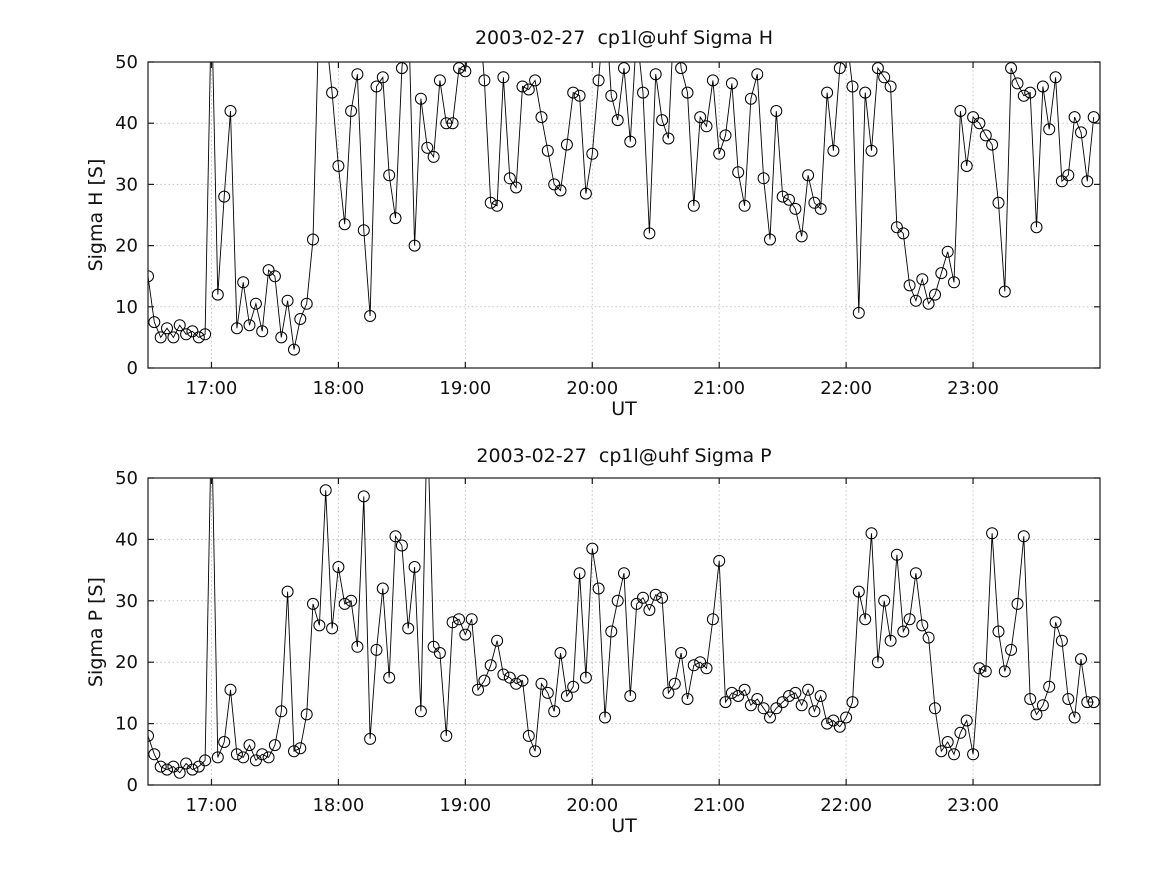 The width and height of the screenshot is (1167, 875). I want to click on sigma-h-title: 2003-02-27 cp1l@uhf Sigma H, so click(624, 38).